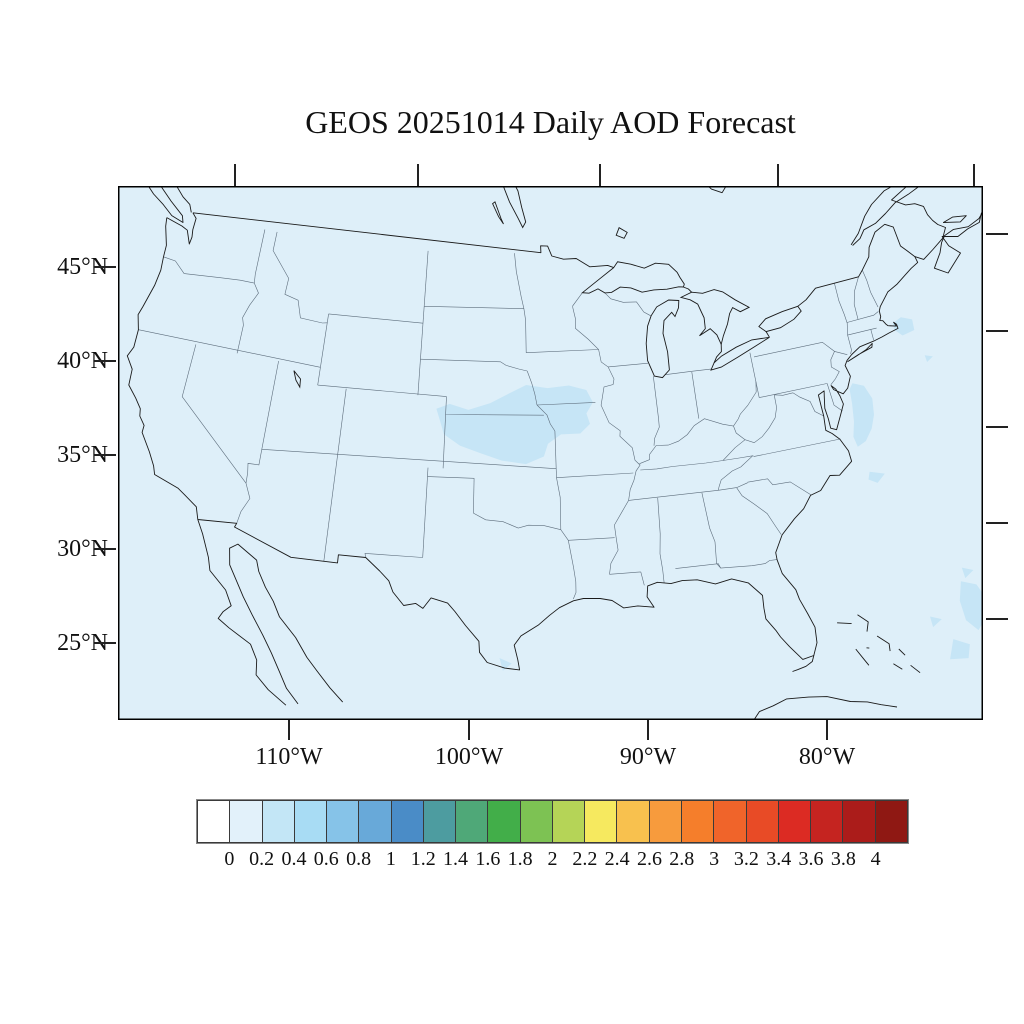  Describe the element at coordinates (289, 757) in the screenshot. I see `lon-label-110w: 110°W` at that location.